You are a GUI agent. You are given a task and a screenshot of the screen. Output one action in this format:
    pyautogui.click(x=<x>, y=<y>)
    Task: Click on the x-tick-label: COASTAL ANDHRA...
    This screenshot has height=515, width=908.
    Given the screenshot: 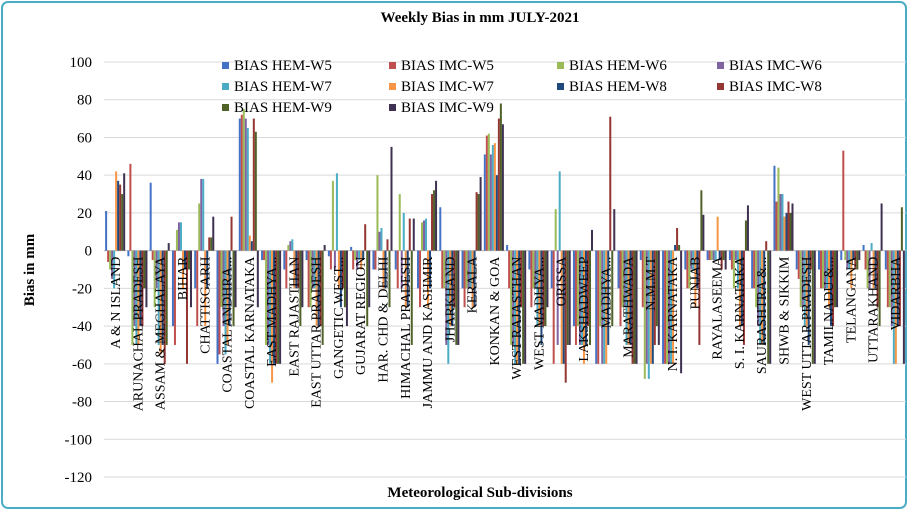 What is the action you would take?
    pyautogui.click(x=228, y=325)
    